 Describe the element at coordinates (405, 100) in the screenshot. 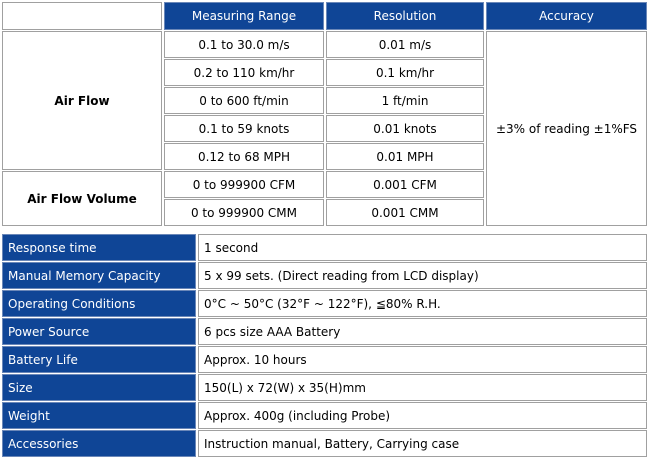

I see `resolution: 1 ft/min` at that location.